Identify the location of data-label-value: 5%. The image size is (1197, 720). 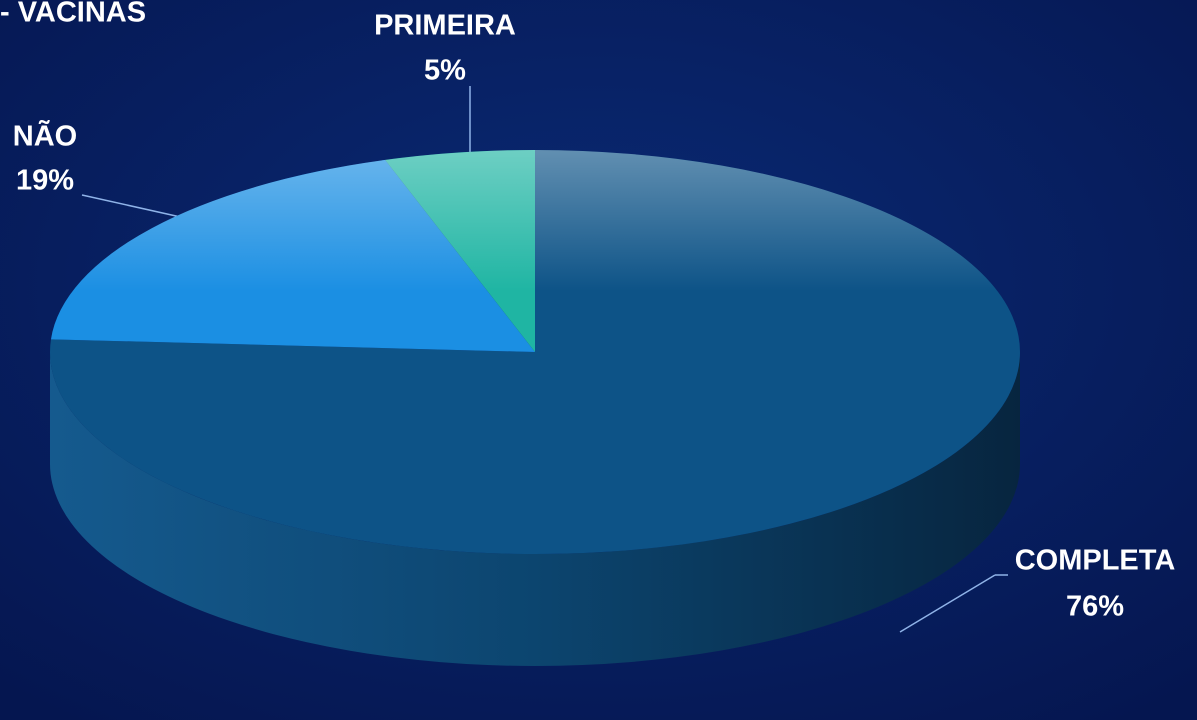
(445, 71).